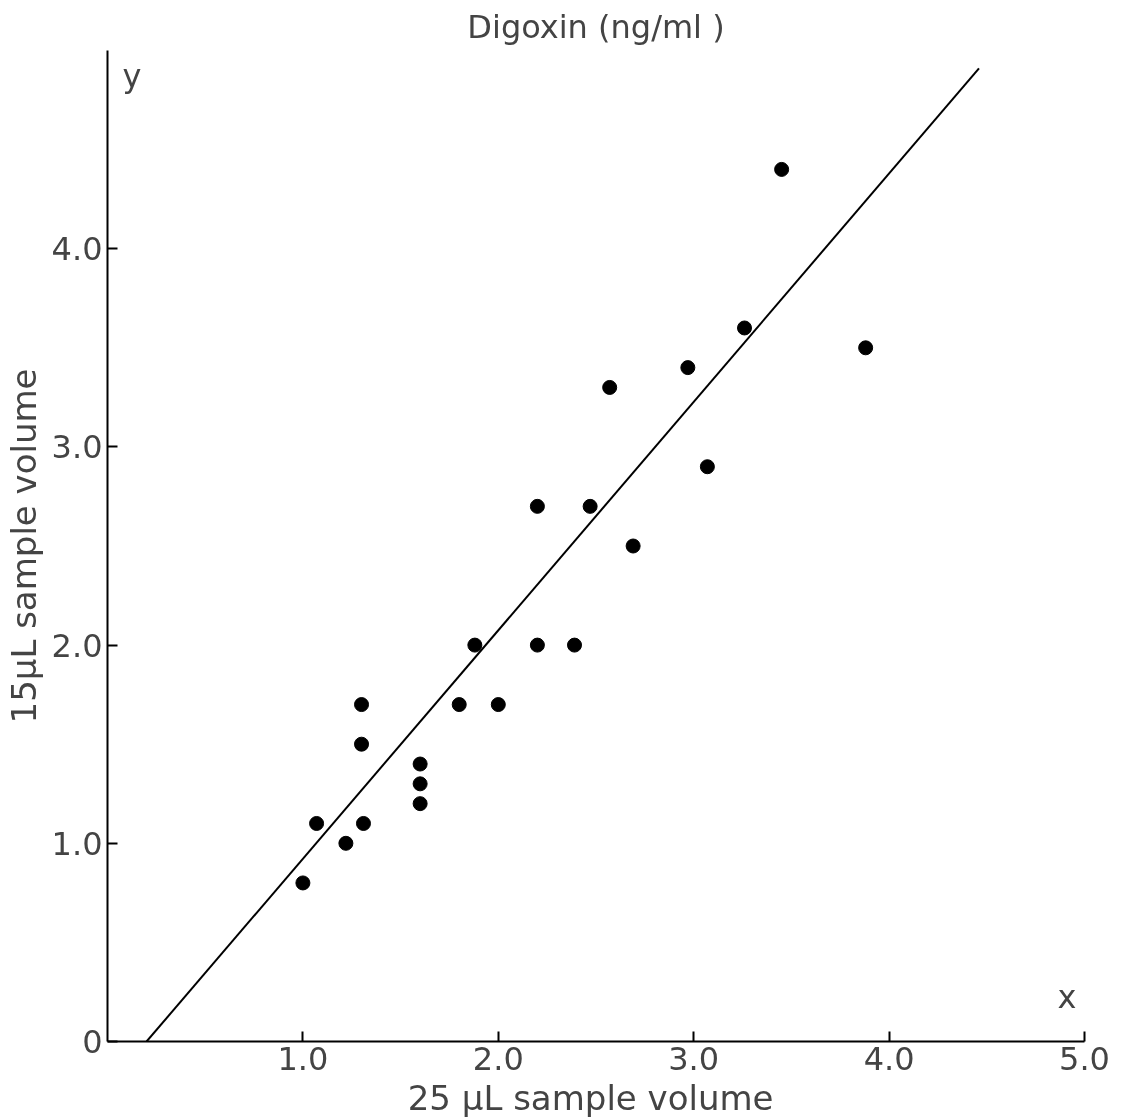  What do you see at coordinates (694, 1058) in the screenshot?
I see `x-tick-label: 3.0` at bounding box center [694, 1058].